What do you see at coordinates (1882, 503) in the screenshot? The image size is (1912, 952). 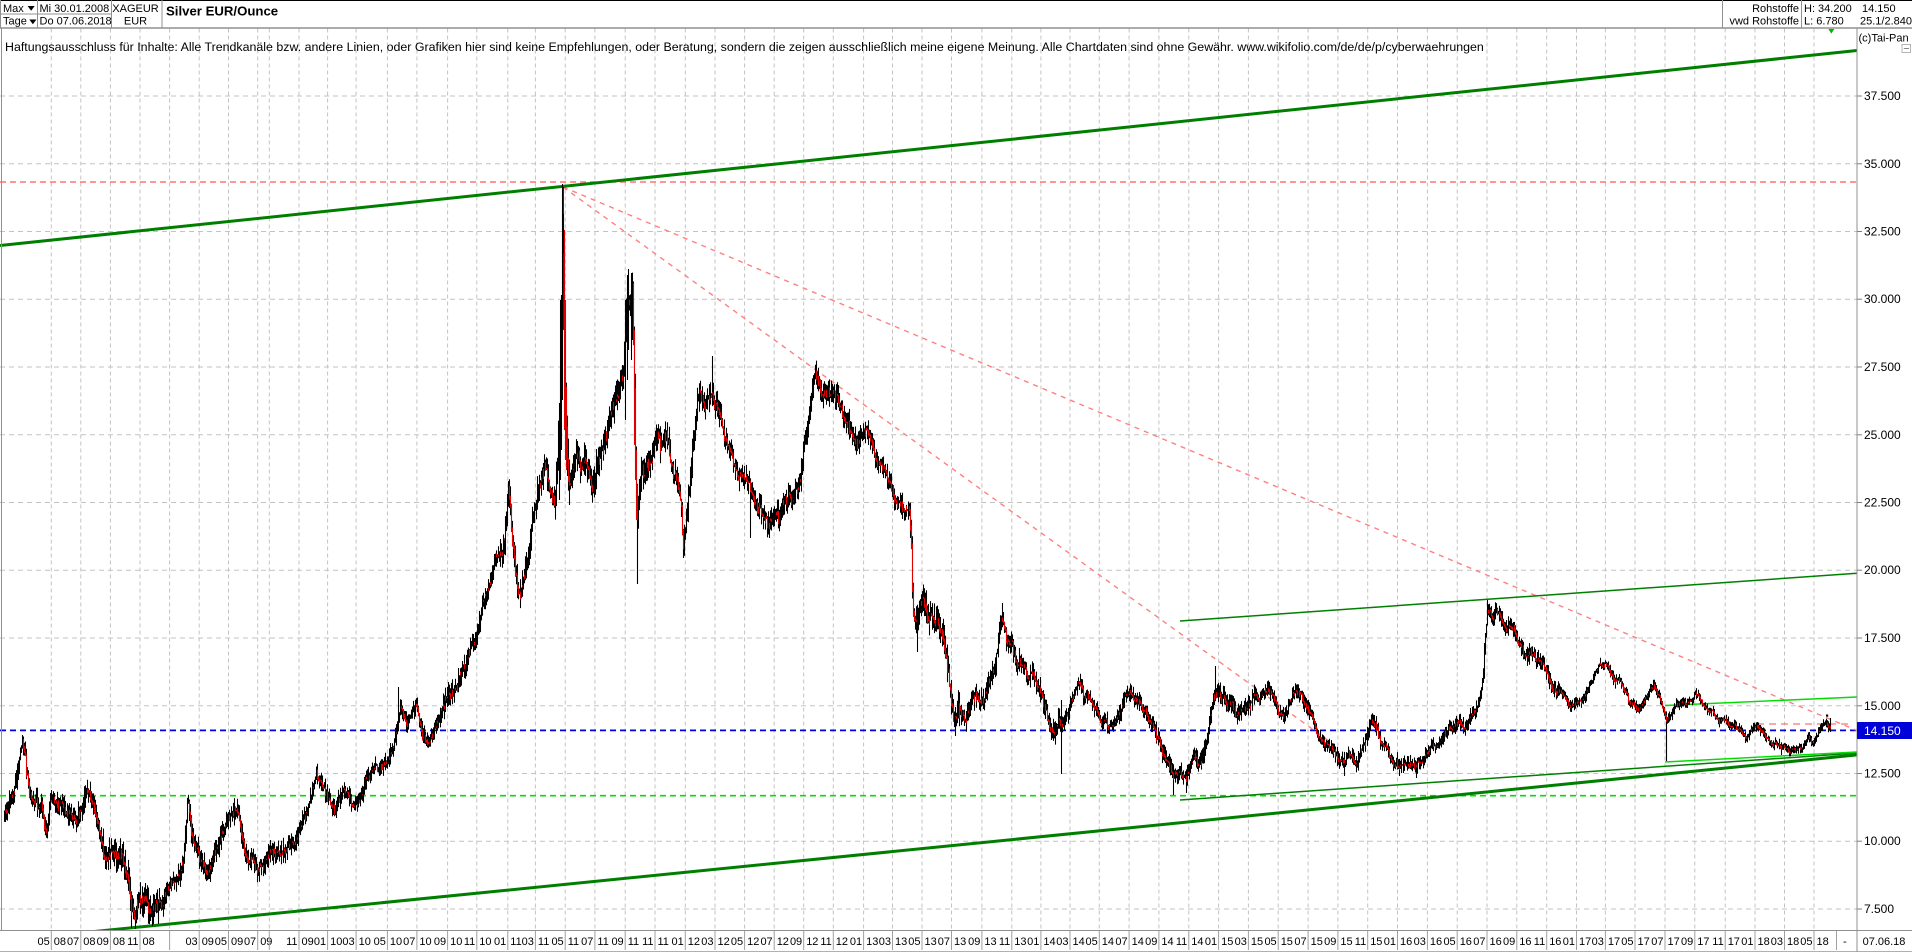 I see `svg-text: 22.500` at bounding box center [1882, 503].